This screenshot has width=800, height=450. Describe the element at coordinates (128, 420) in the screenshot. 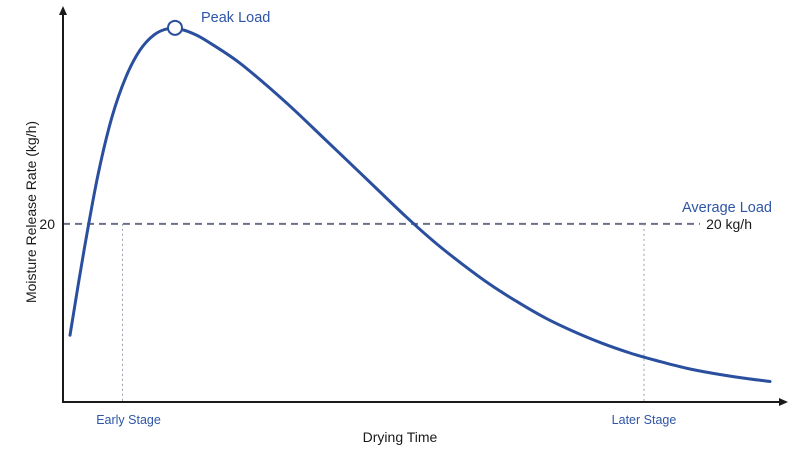

I see `early-stage-label: Early Stage` at that location.